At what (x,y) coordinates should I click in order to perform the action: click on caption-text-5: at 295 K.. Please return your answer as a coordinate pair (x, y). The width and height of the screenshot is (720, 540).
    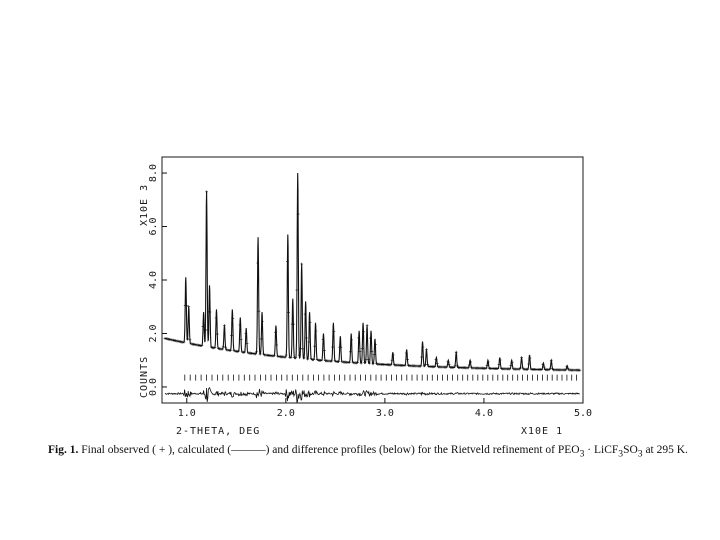
    Looking at the image, I should click on (665, 450).